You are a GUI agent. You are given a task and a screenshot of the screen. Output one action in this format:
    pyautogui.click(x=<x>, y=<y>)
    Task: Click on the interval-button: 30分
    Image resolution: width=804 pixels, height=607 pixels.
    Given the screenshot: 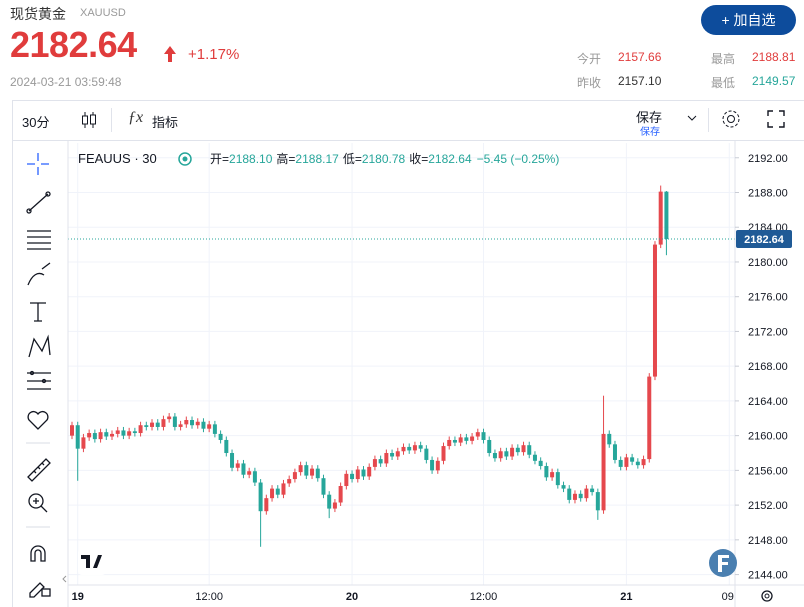 What is the action you would take?
    pyautogui.click(x=36, y=122)
    